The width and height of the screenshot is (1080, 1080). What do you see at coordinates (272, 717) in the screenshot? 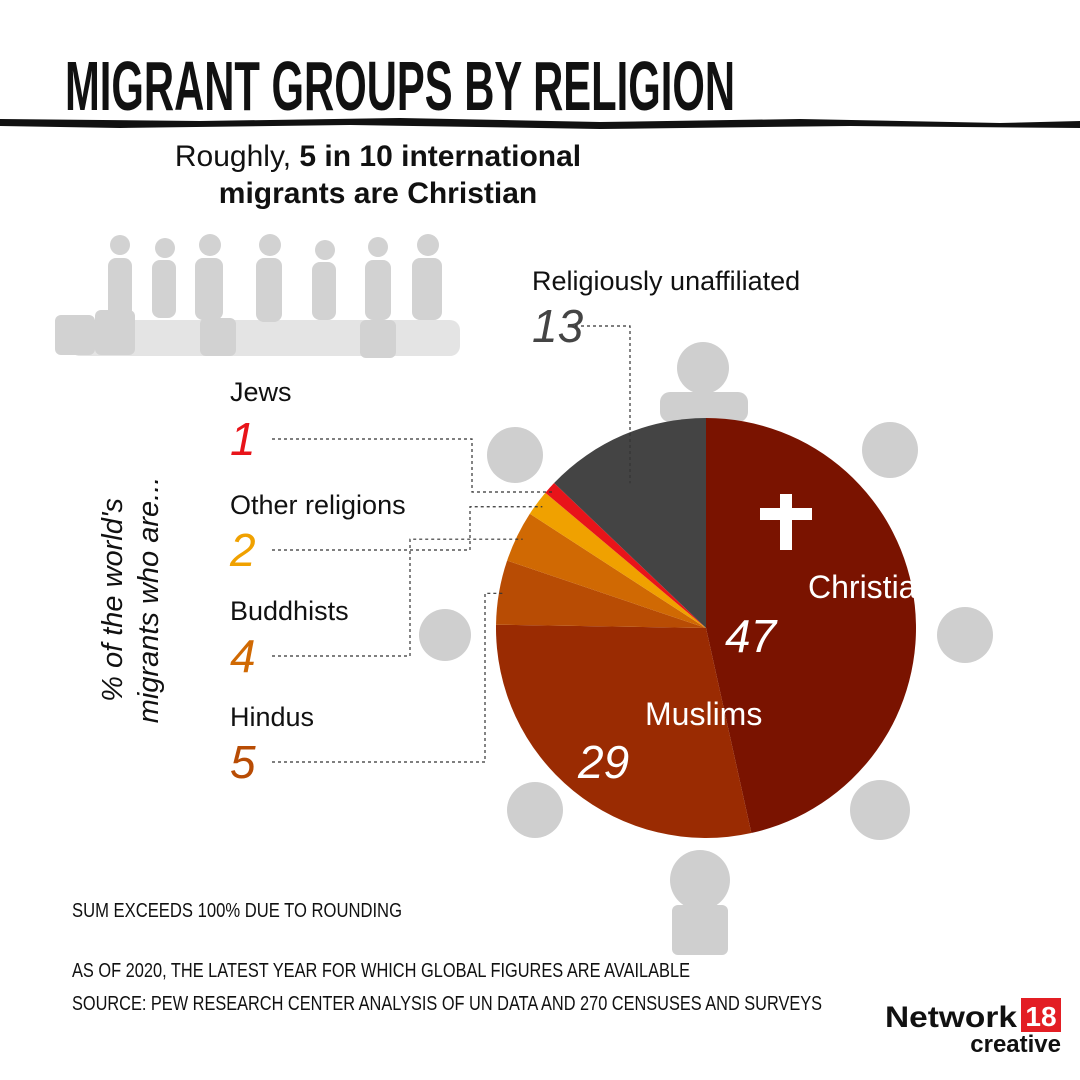
I see `category-label: Hindus` at bounding box center [272, 717].